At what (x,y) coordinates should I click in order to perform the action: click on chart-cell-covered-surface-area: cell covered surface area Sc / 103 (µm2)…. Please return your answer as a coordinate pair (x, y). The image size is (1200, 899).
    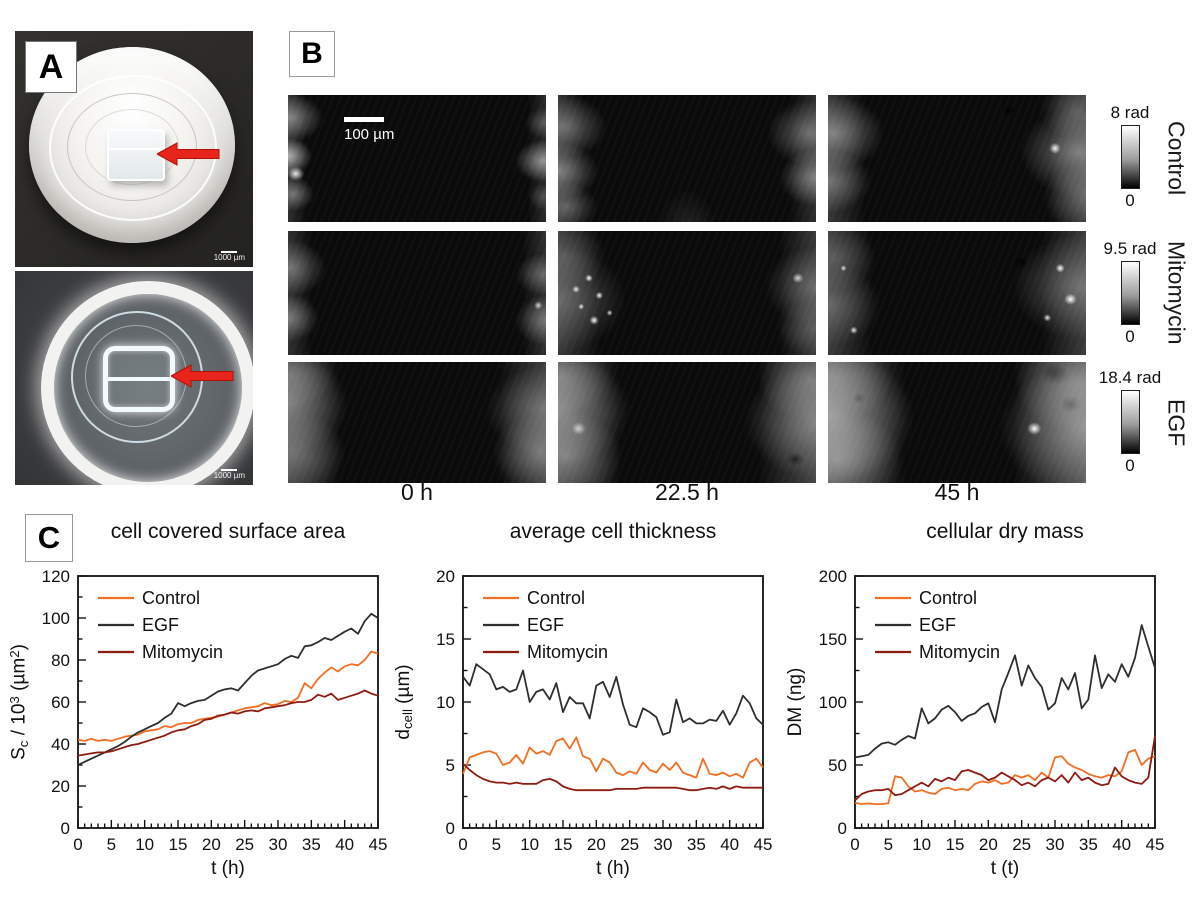
    Looking at the image, I should click on (201, 700).